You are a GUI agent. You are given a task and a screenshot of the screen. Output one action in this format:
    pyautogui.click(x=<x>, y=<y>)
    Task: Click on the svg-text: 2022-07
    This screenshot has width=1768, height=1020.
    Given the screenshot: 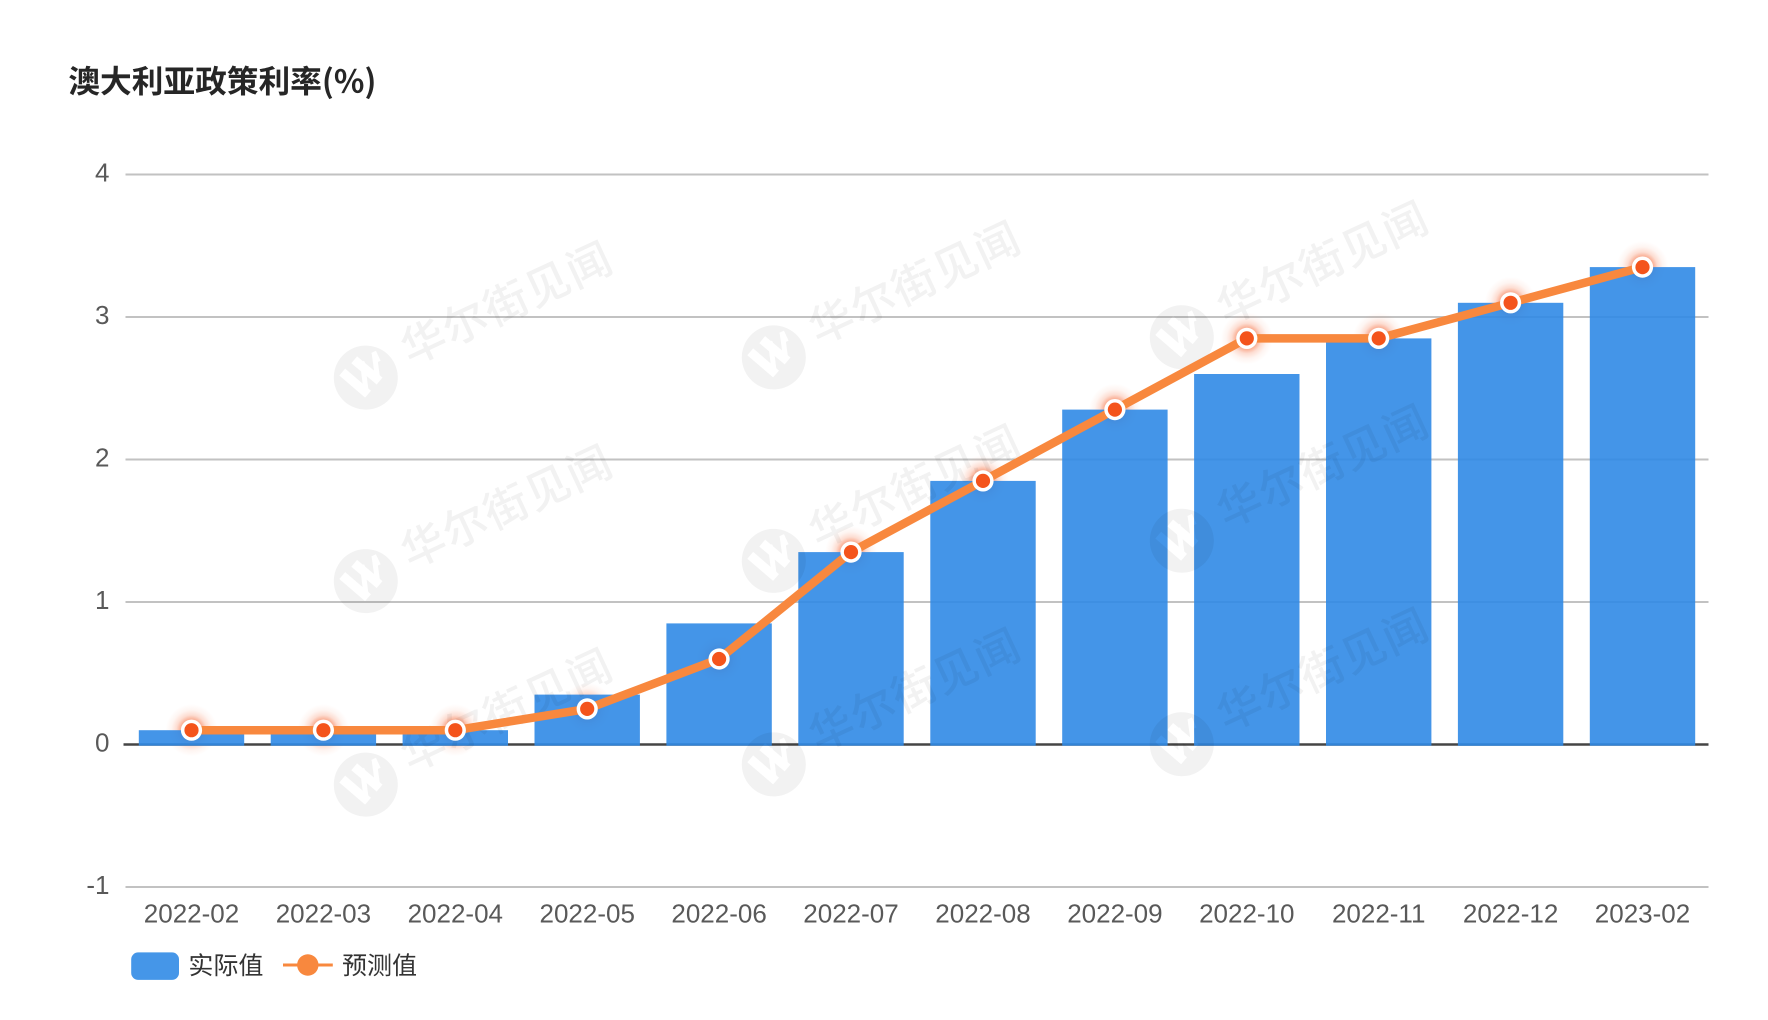 What is the action you would take?
    pyautogui.click(x=850, y=914)
    